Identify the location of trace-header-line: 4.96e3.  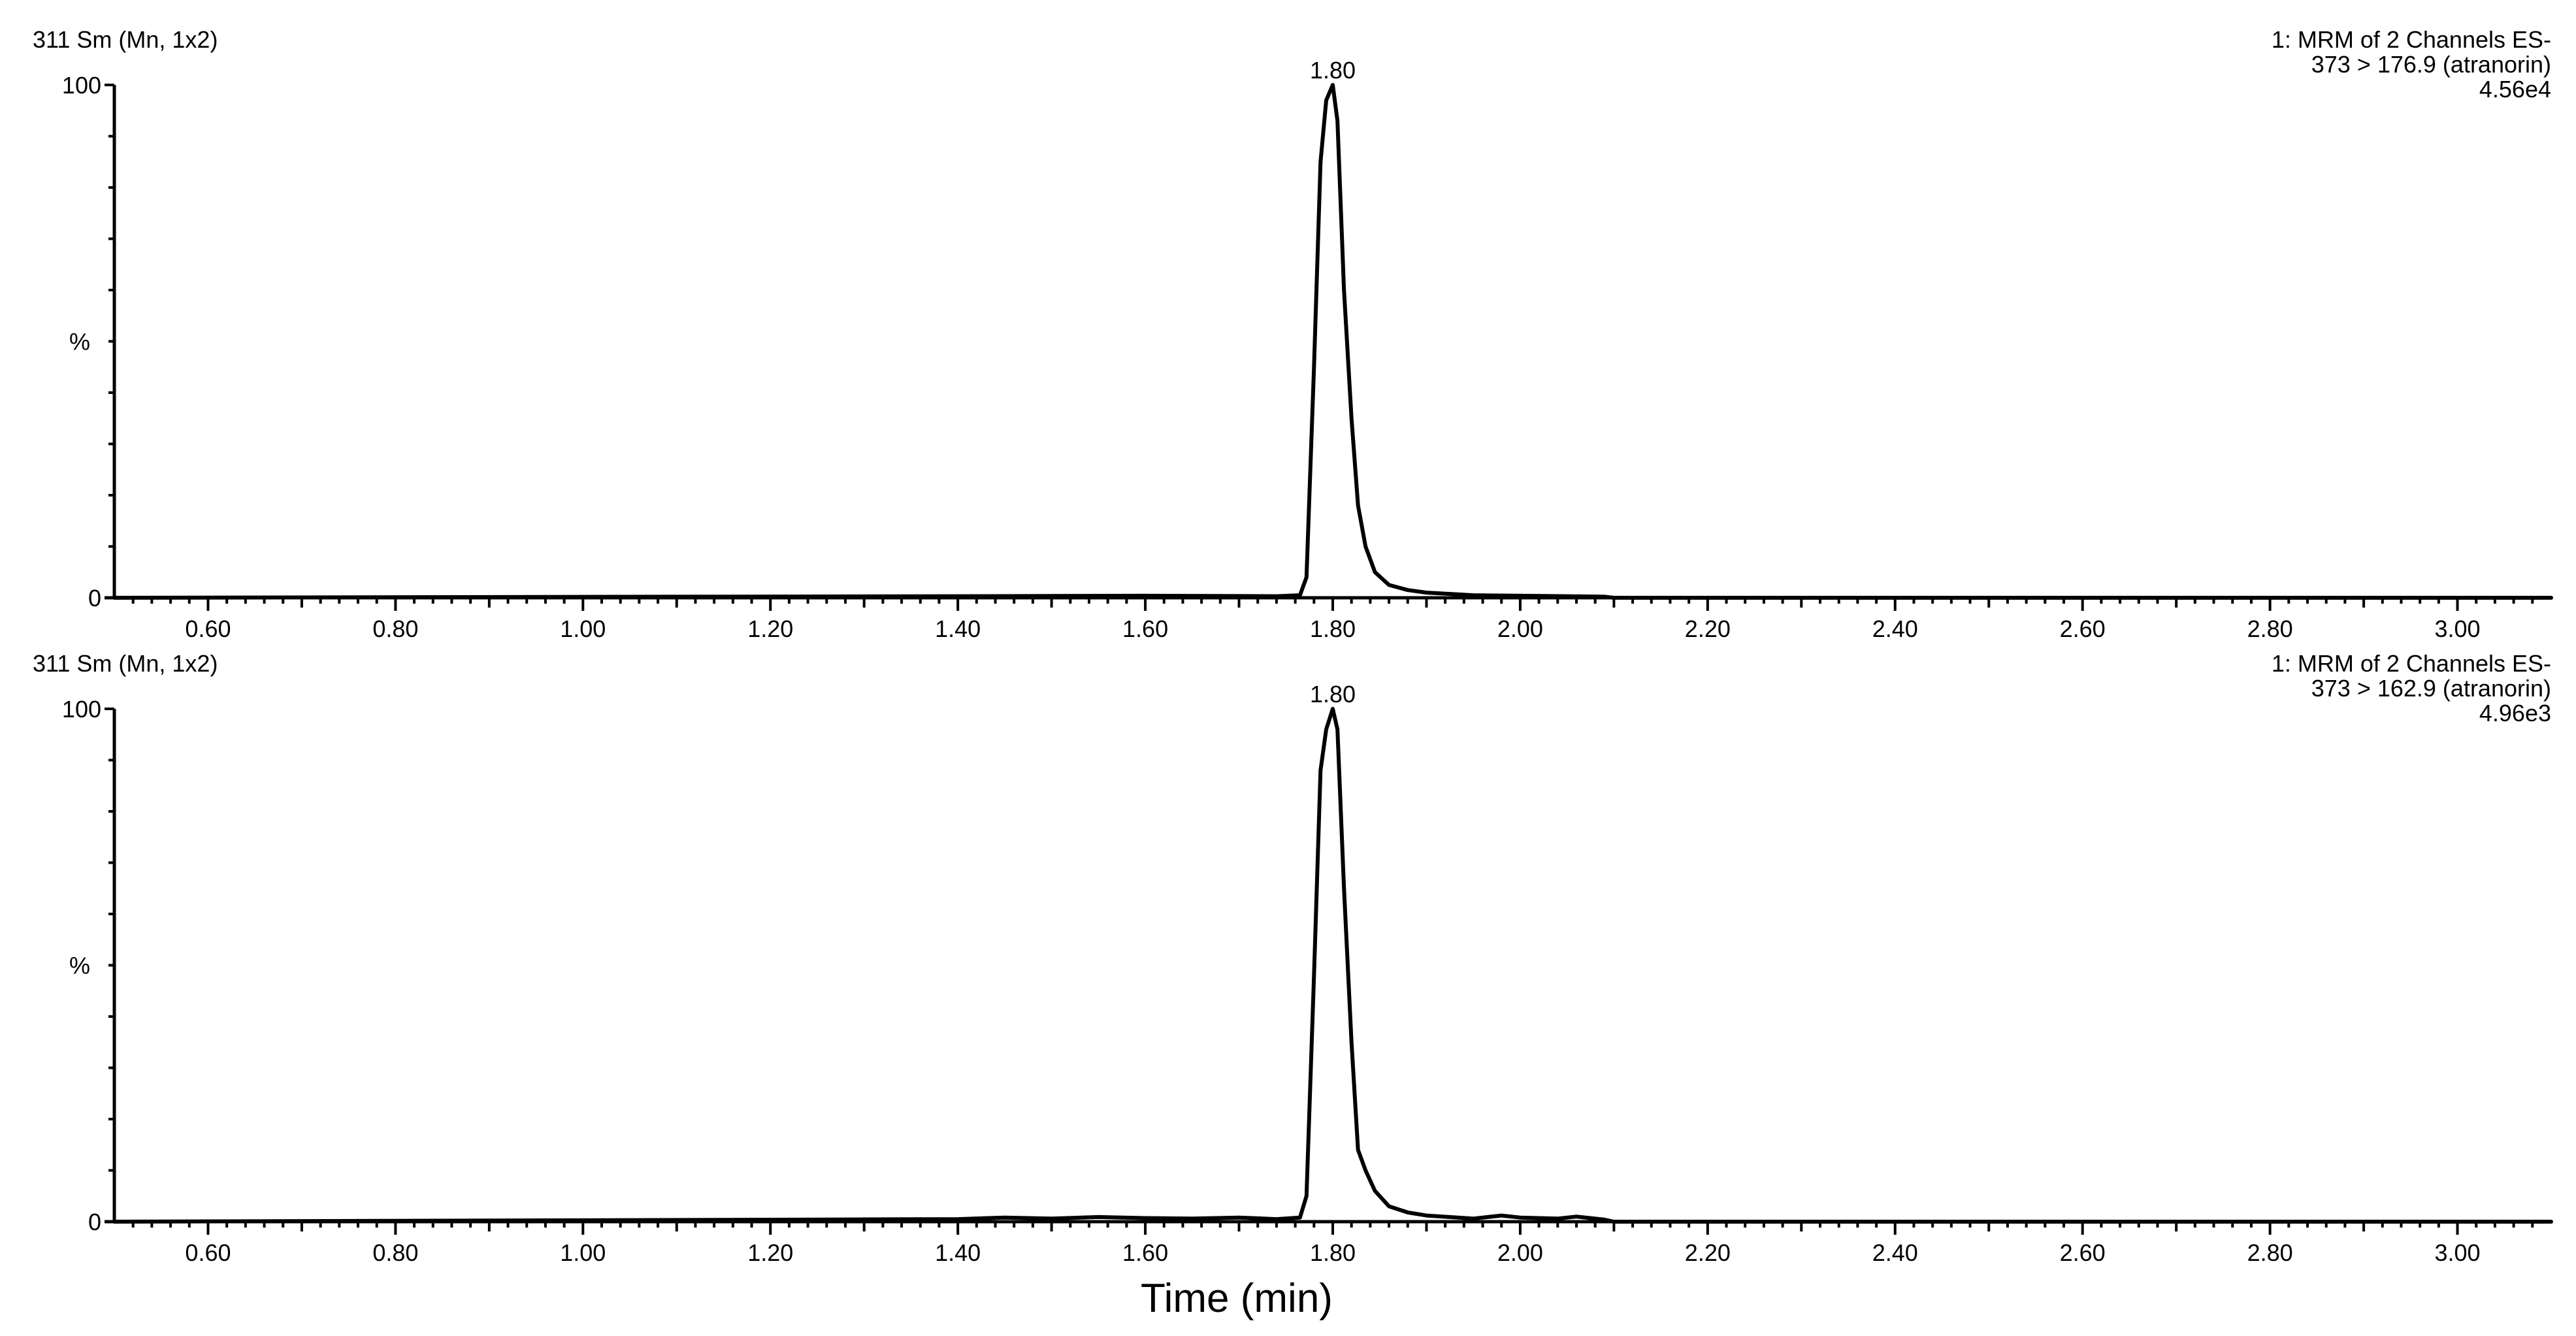
(2515, 713).